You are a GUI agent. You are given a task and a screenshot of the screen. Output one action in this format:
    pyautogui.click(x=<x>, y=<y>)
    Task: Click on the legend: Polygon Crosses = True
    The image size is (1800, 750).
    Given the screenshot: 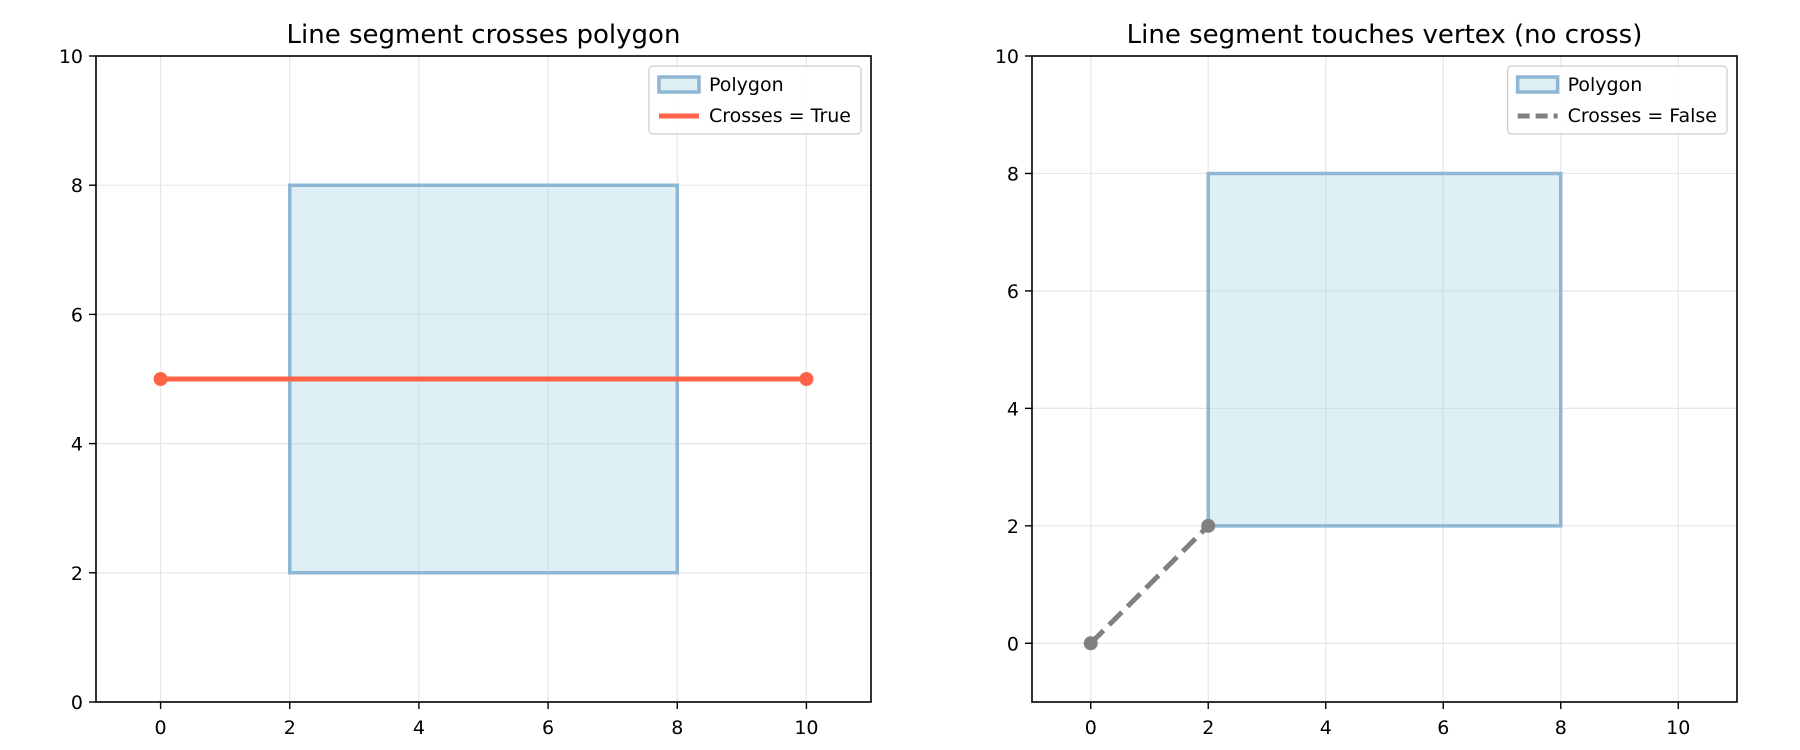 What is the action you would take?
    pyautogui.click(x=755, y=100)
    